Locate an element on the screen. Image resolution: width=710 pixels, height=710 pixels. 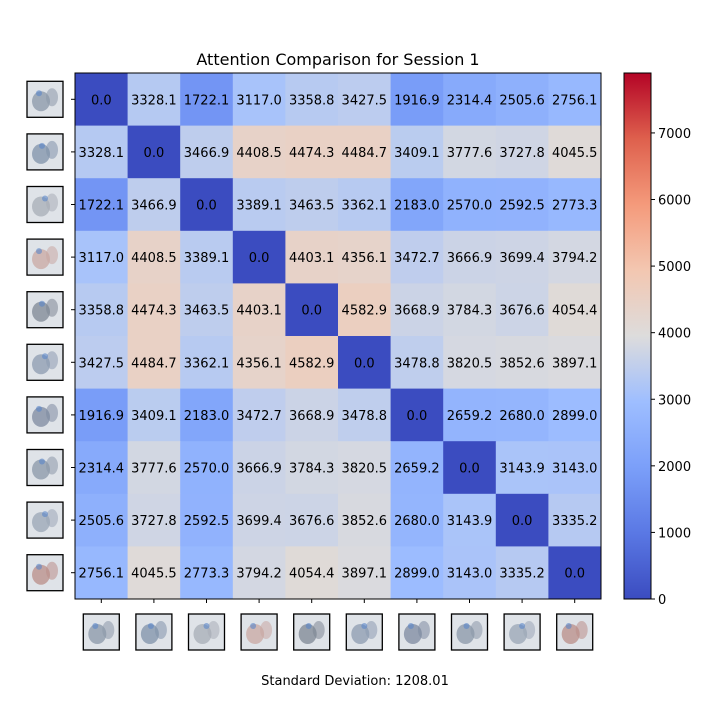
cell-value-label: 3117.0 is located at coordinates (102, 258).